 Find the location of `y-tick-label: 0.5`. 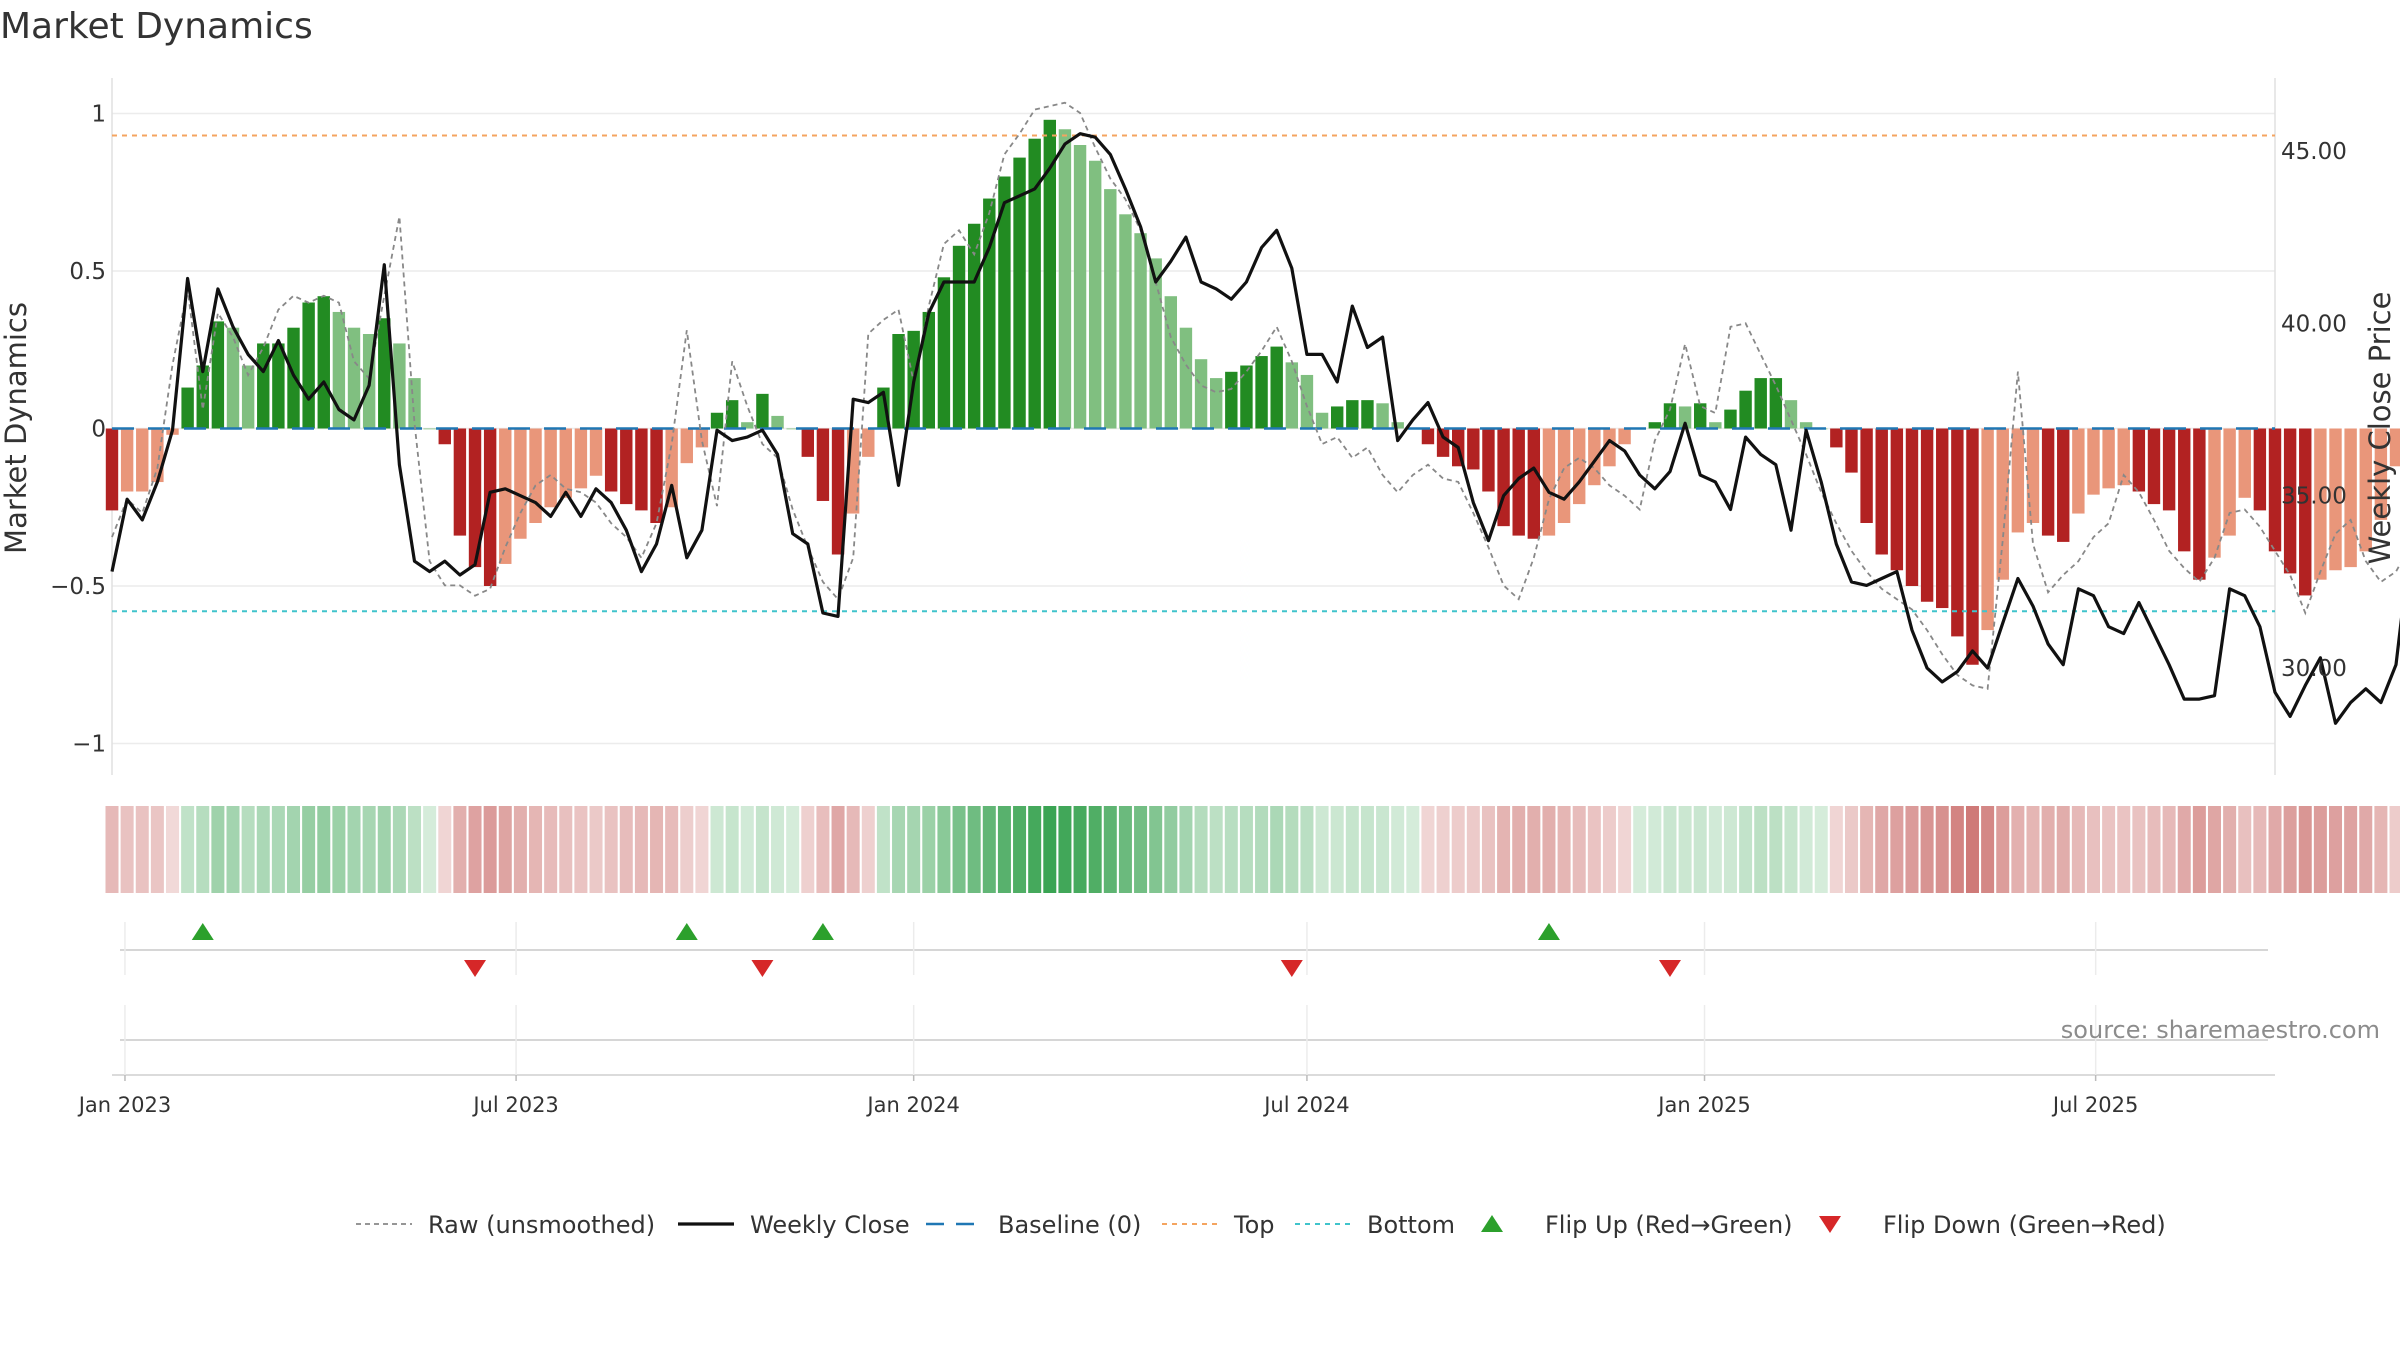

y-tick-label: 0.5 is located at coordinates (87, 272).